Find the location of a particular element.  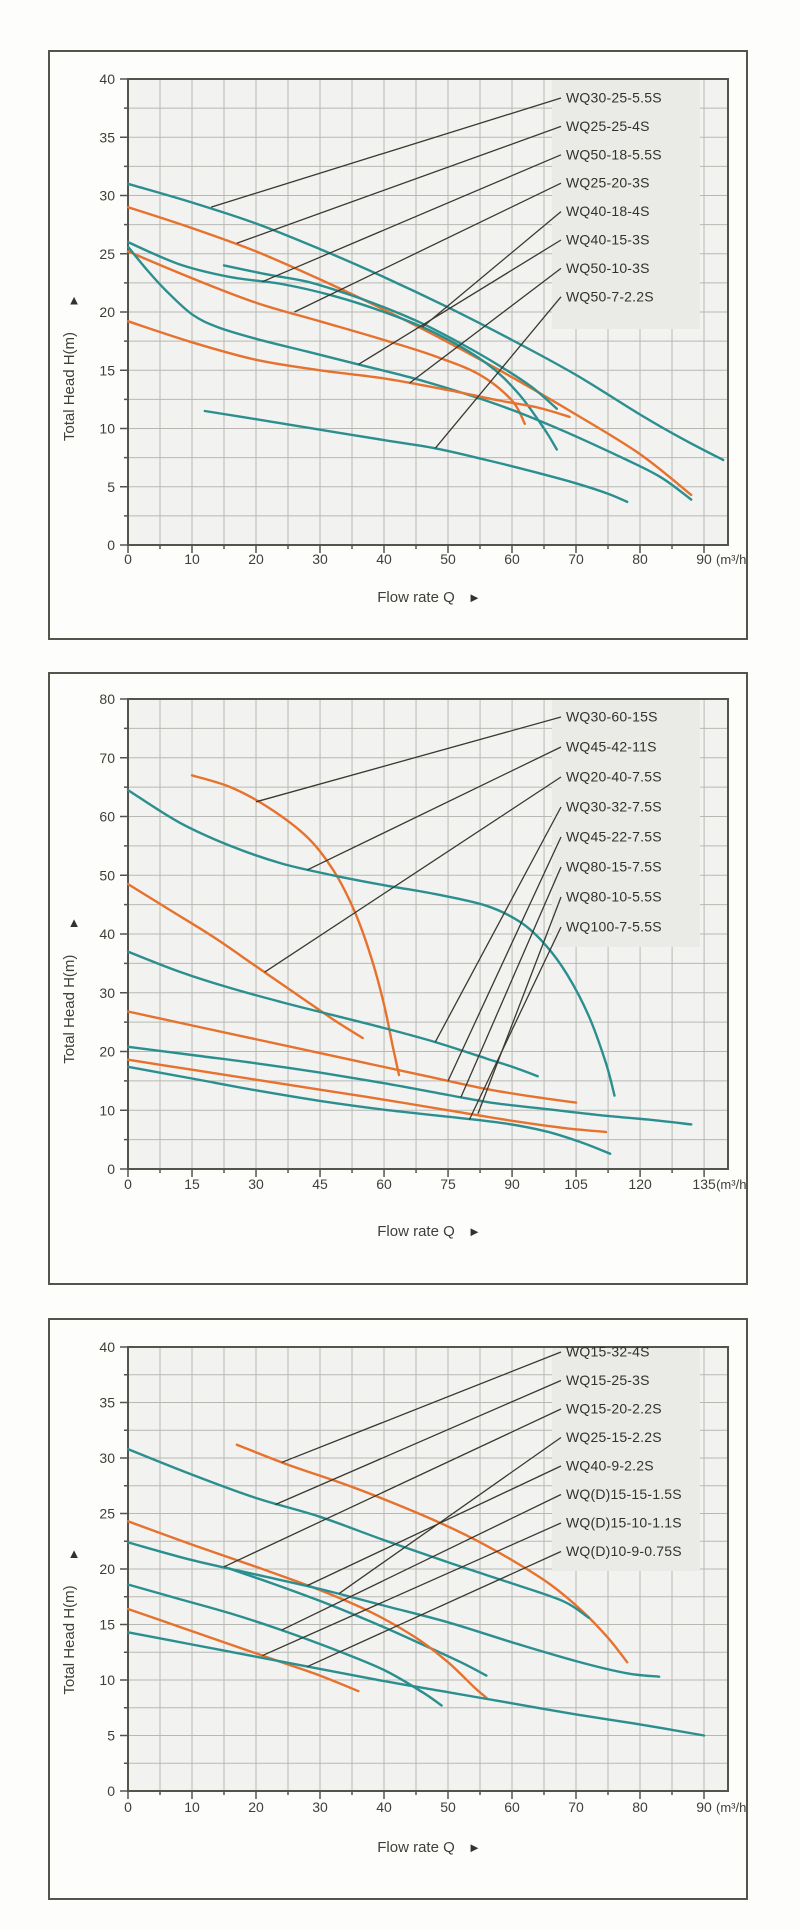

pump-curve-WQ(D)15-15-1.5S is located at coordinates (284, 1645).